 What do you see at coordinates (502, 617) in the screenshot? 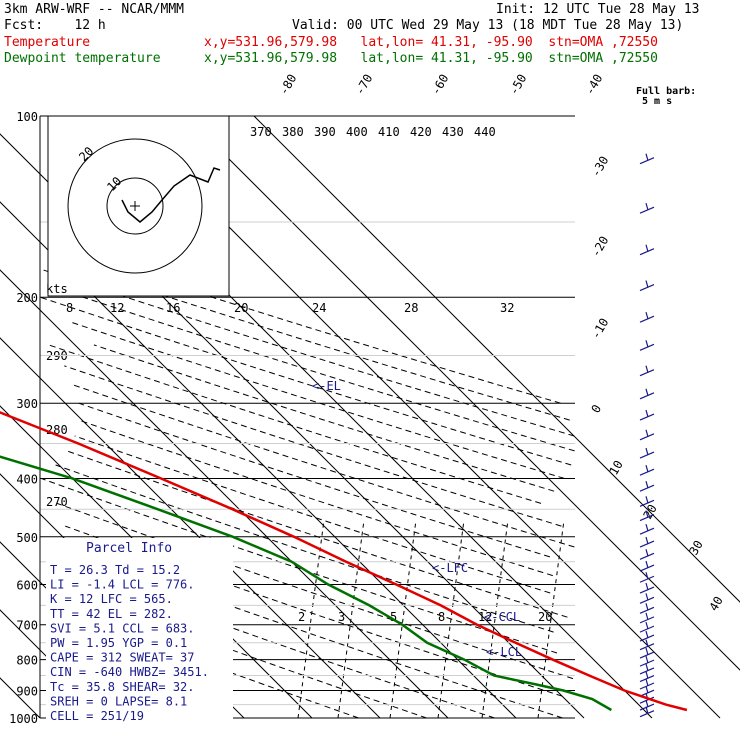
I see `level-annotation: <-CCL` at bounding box center [502, 617].